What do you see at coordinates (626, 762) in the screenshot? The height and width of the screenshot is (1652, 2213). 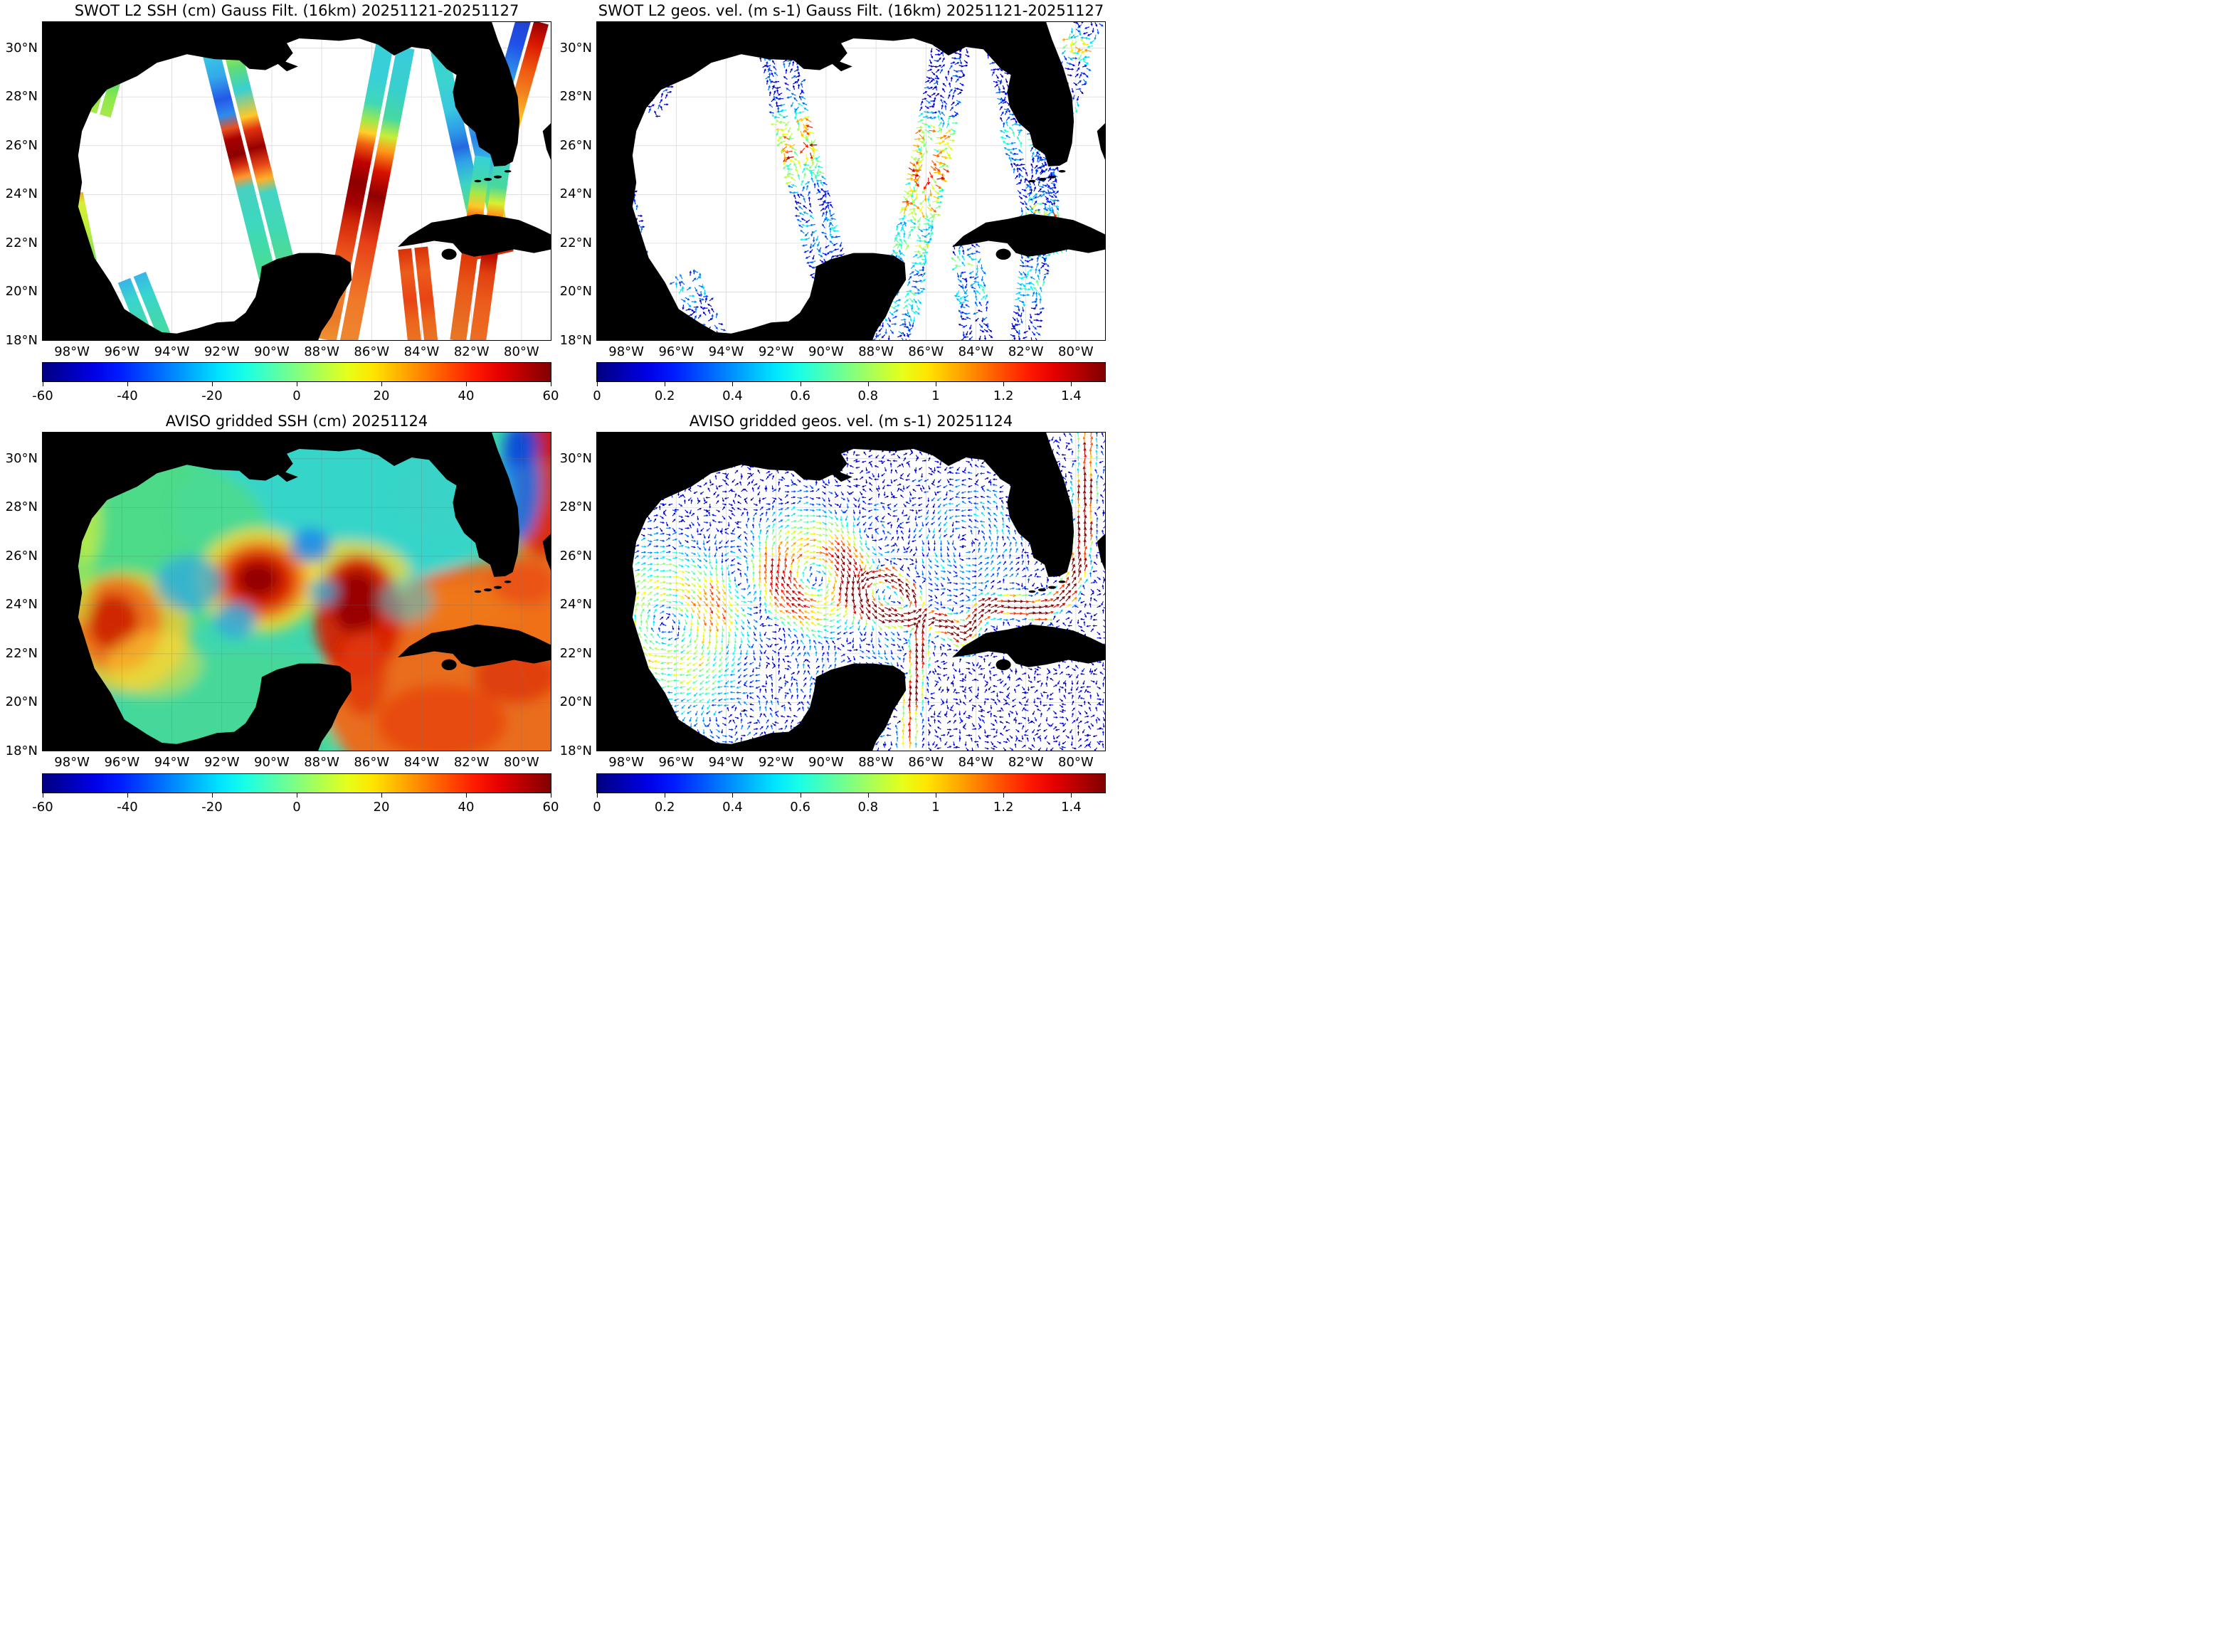 I see `x-tick-label: 98°W` at bounding box center [626, 762].